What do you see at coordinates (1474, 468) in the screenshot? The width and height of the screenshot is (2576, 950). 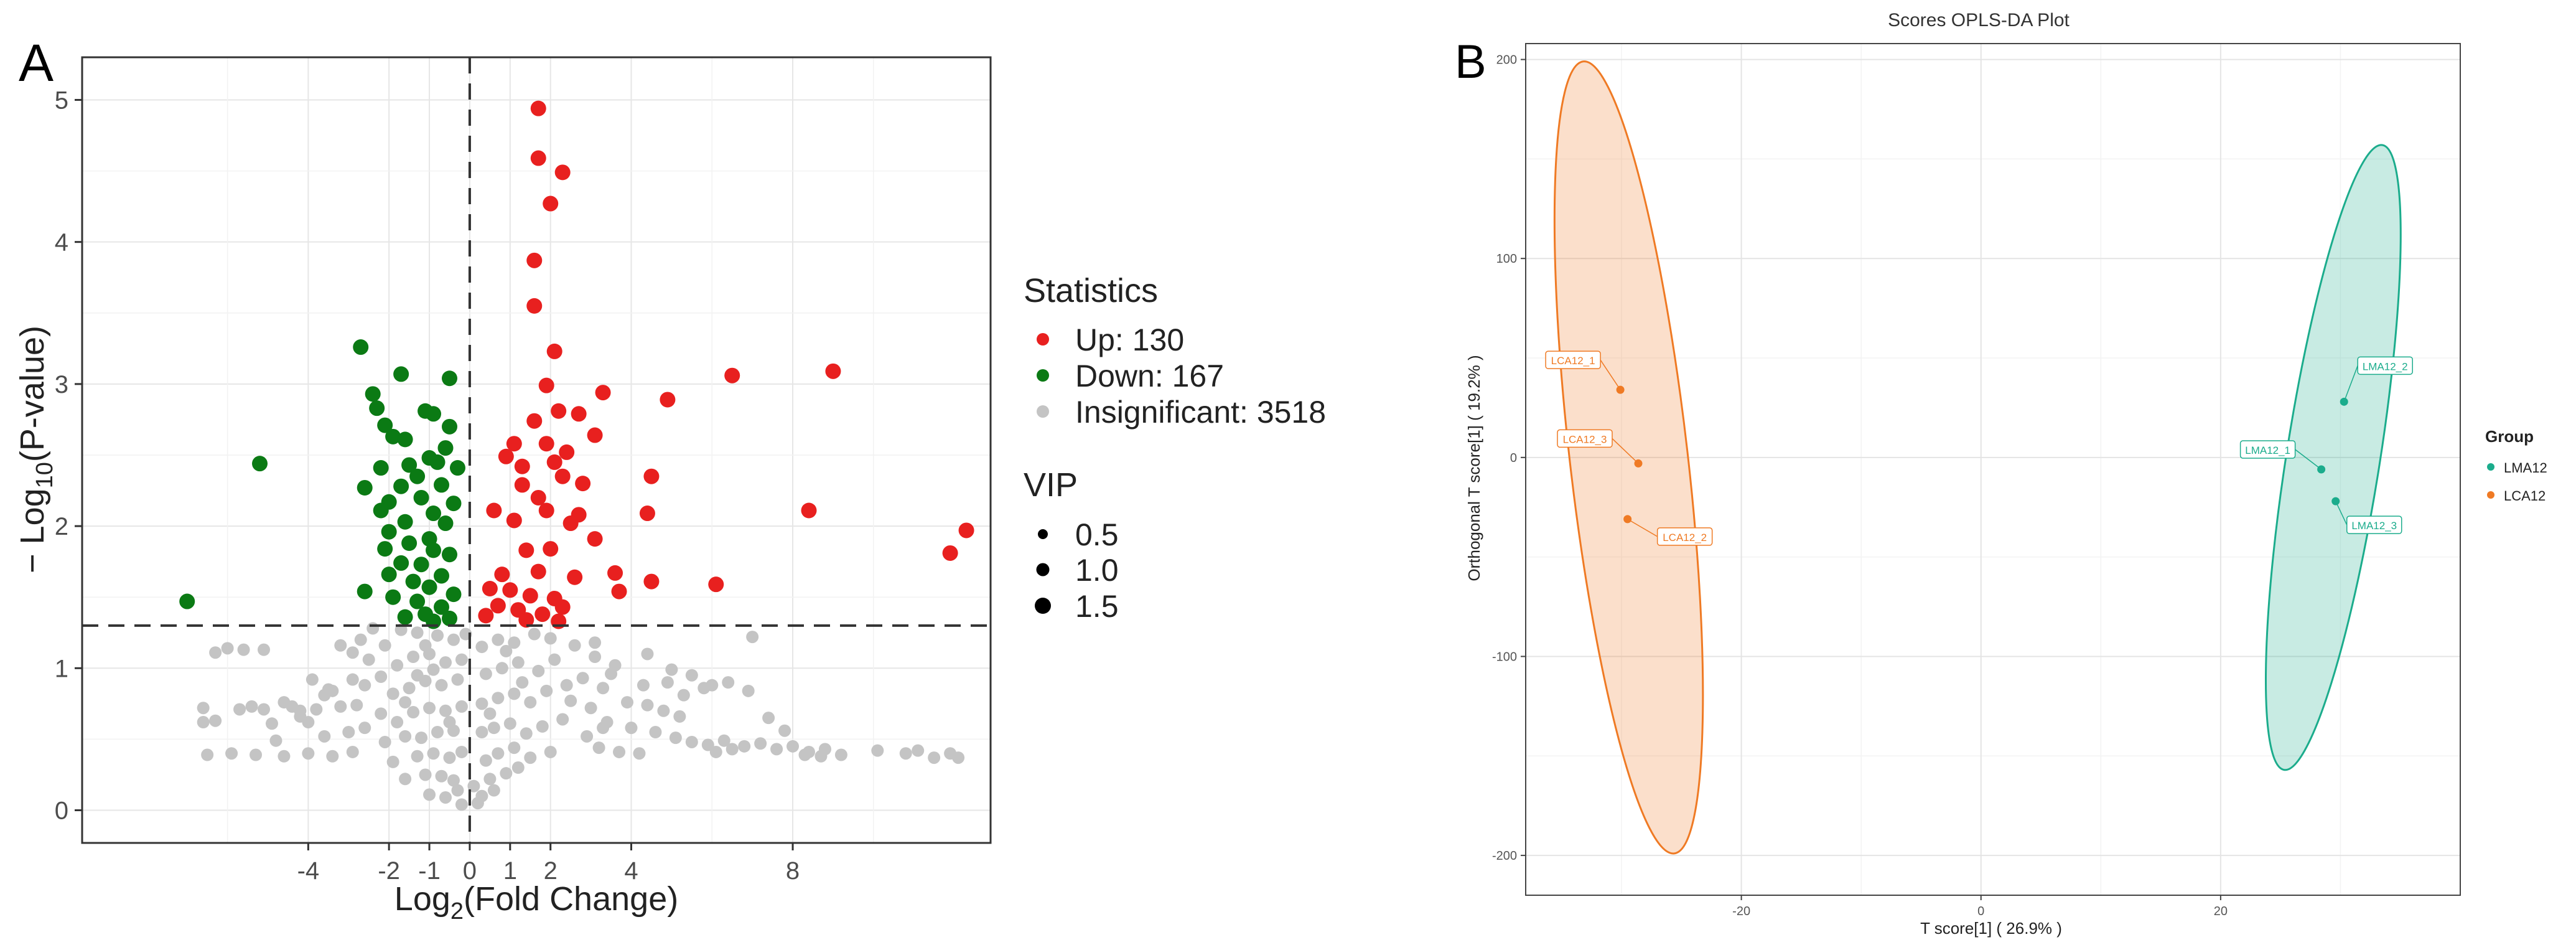 I see `opls-da-y-axis-title: Orthogonal T score[1] ( 19.2% )` at bounding box center [1474, 468].